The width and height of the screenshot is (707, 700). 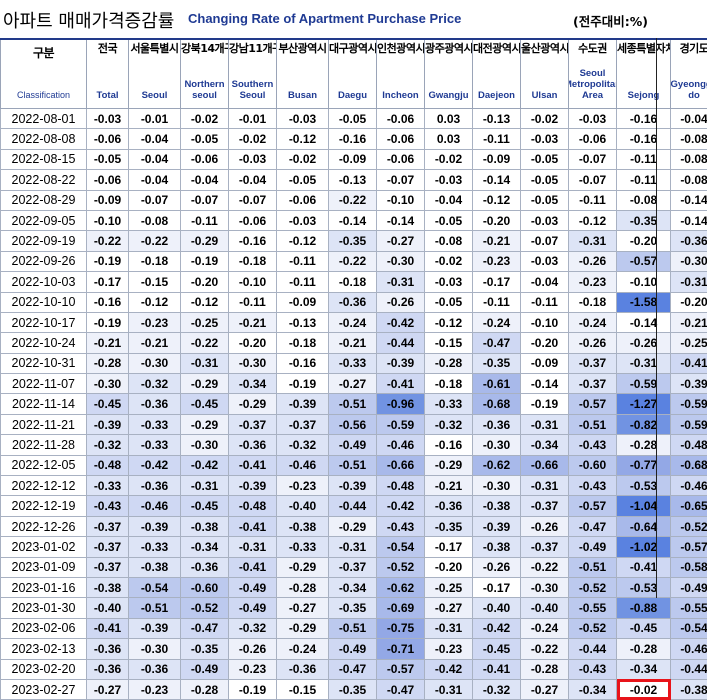 What do you see at coordinates (303, 587) in the screenshot?
I see `value-cell: -0.28` at bounding box center [303, 587].